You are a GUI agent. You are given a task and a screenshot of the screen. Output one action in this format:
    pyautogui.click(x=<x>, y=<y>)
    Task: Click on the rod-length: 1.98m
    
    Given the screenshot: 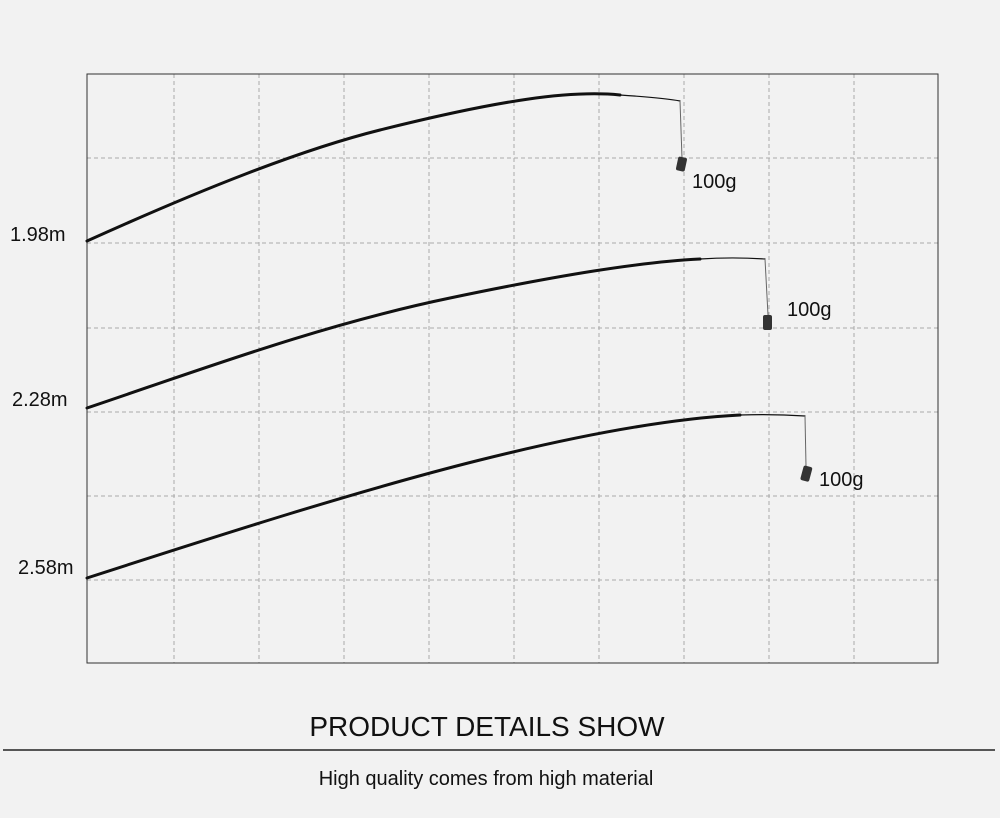 What is the action you would take?
    pyautogui.click(x=38, y=235)
    